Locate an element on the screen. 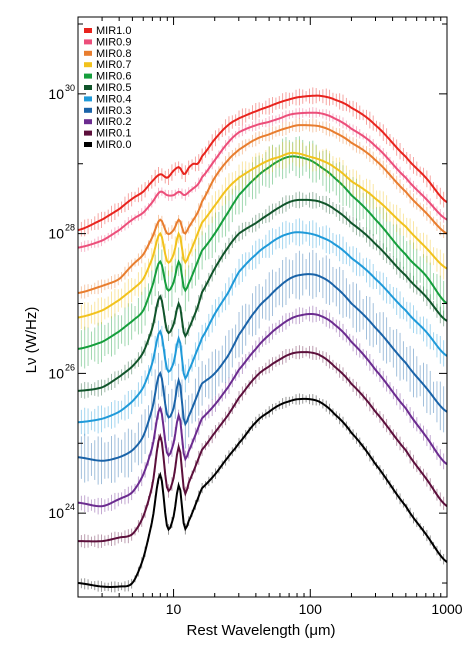 Image resolution: width=471 pixels, height=647 pixels. legend-label: MIR0.3 is located at coordinates (113, 111).